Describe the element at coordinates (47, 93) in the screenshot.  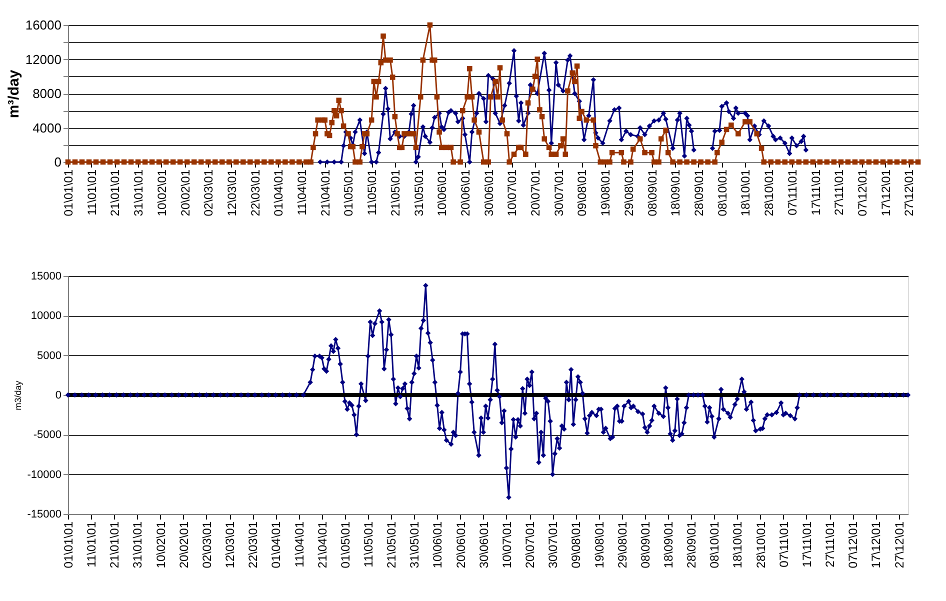
I see `y-tick-label: 8000` at that location.